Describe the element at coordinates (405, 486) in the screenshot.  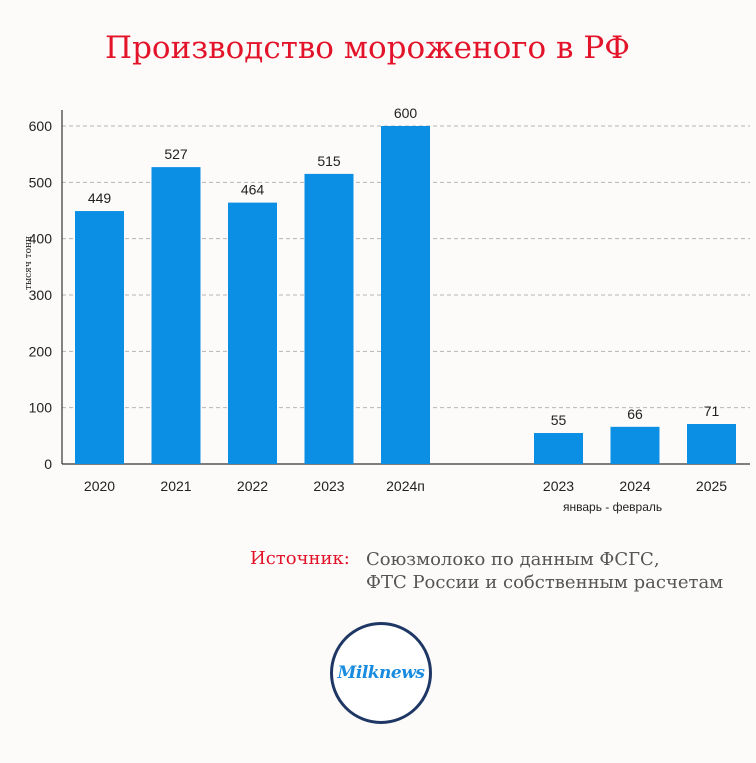
I see `x-tick-label: 2024п` at that location.